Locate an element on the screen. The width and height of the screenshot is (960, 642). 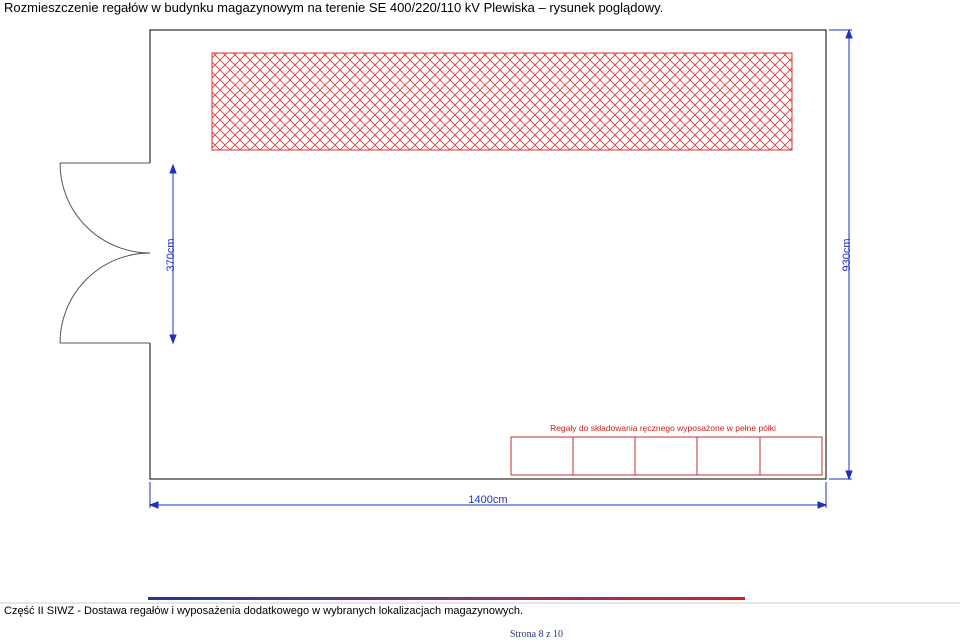
footer-bar is located at coordinates (446, 598).